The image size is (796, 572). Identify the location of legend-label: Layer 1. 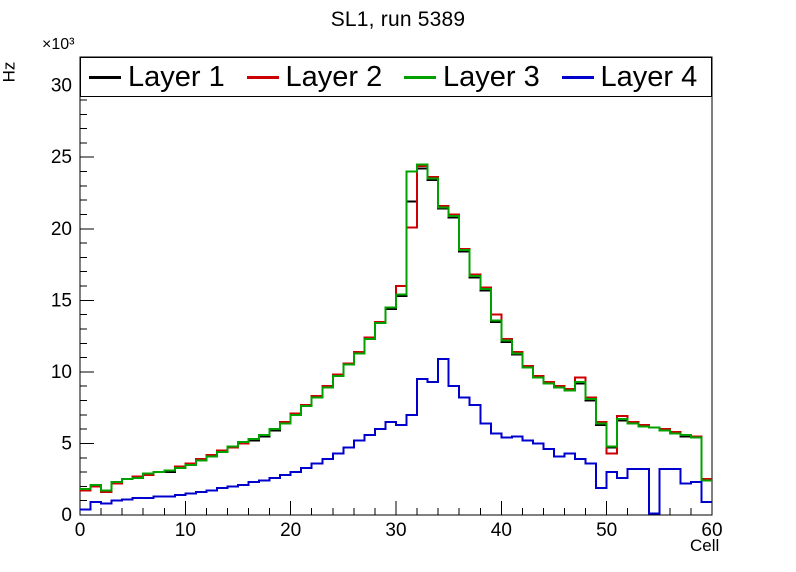
(176, 76).